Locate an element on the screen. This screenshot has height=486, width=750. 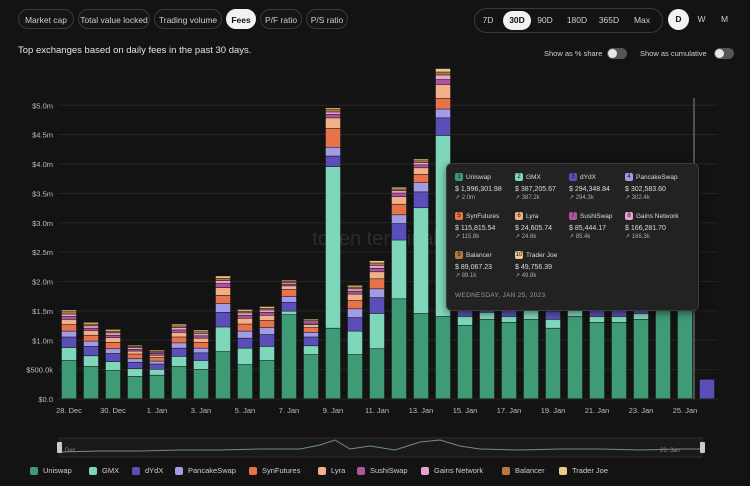
legend-item-pancakeswap: PancakeSwap is located at coordinates (205, 471).